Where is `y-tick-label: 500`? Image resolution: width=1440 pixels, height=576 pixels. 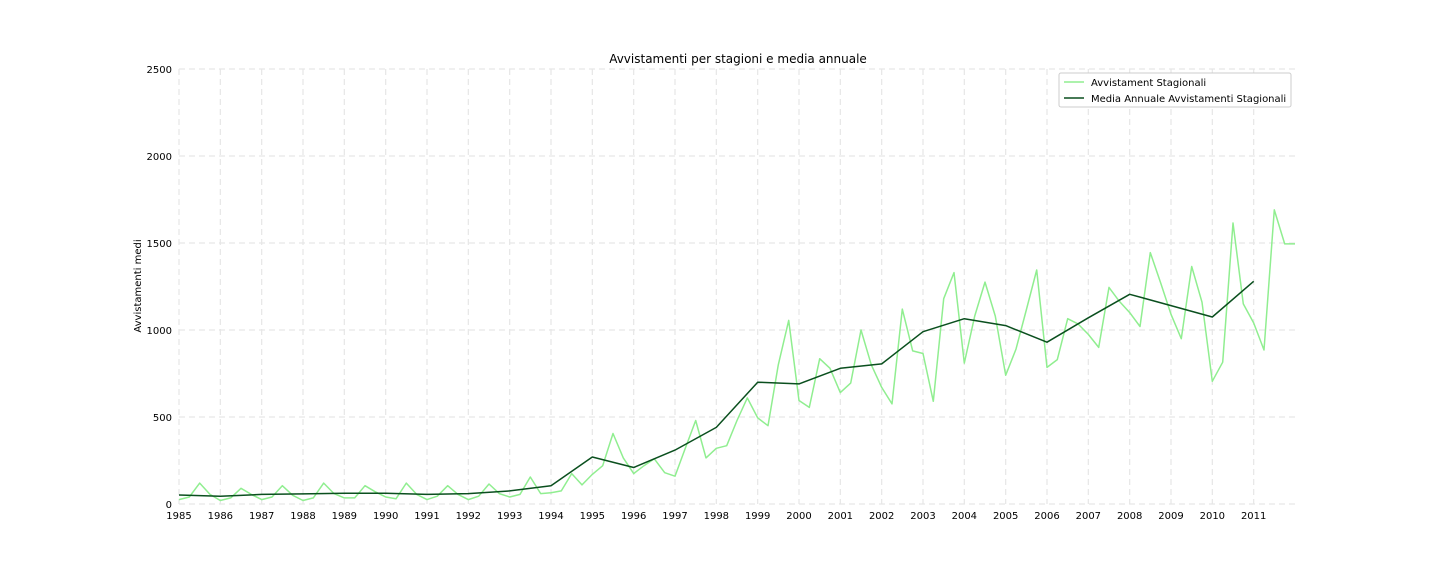
y-tick-label: 500 is located at coordinates (162, 418).